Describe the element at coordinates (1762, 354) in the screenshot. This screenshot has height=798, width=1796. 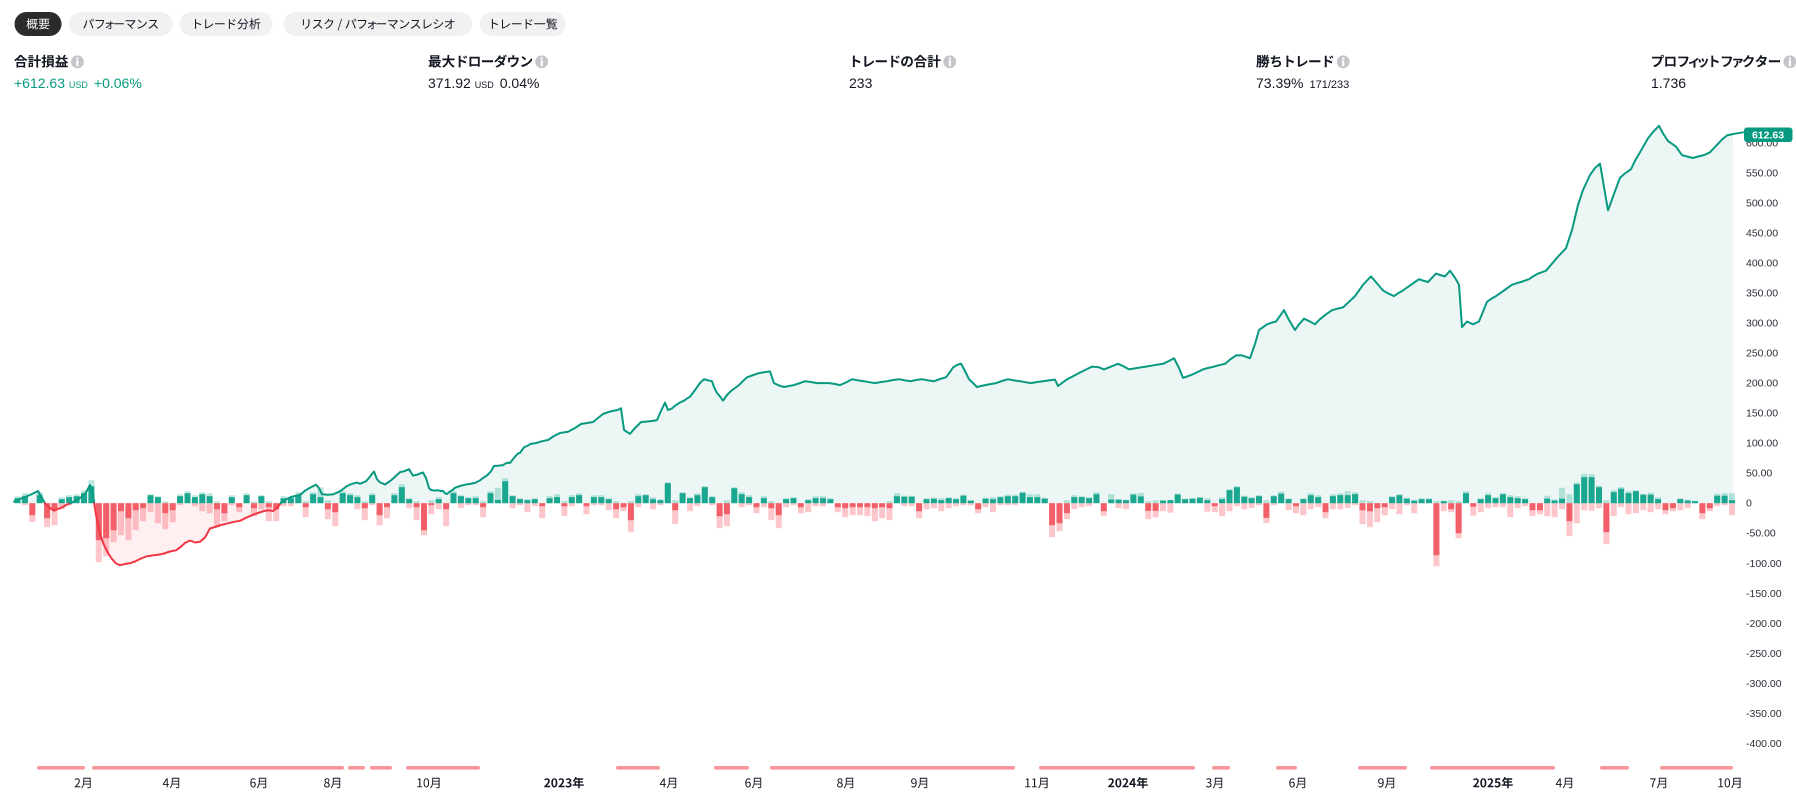
I see `svg-text: 250.00` at that location.